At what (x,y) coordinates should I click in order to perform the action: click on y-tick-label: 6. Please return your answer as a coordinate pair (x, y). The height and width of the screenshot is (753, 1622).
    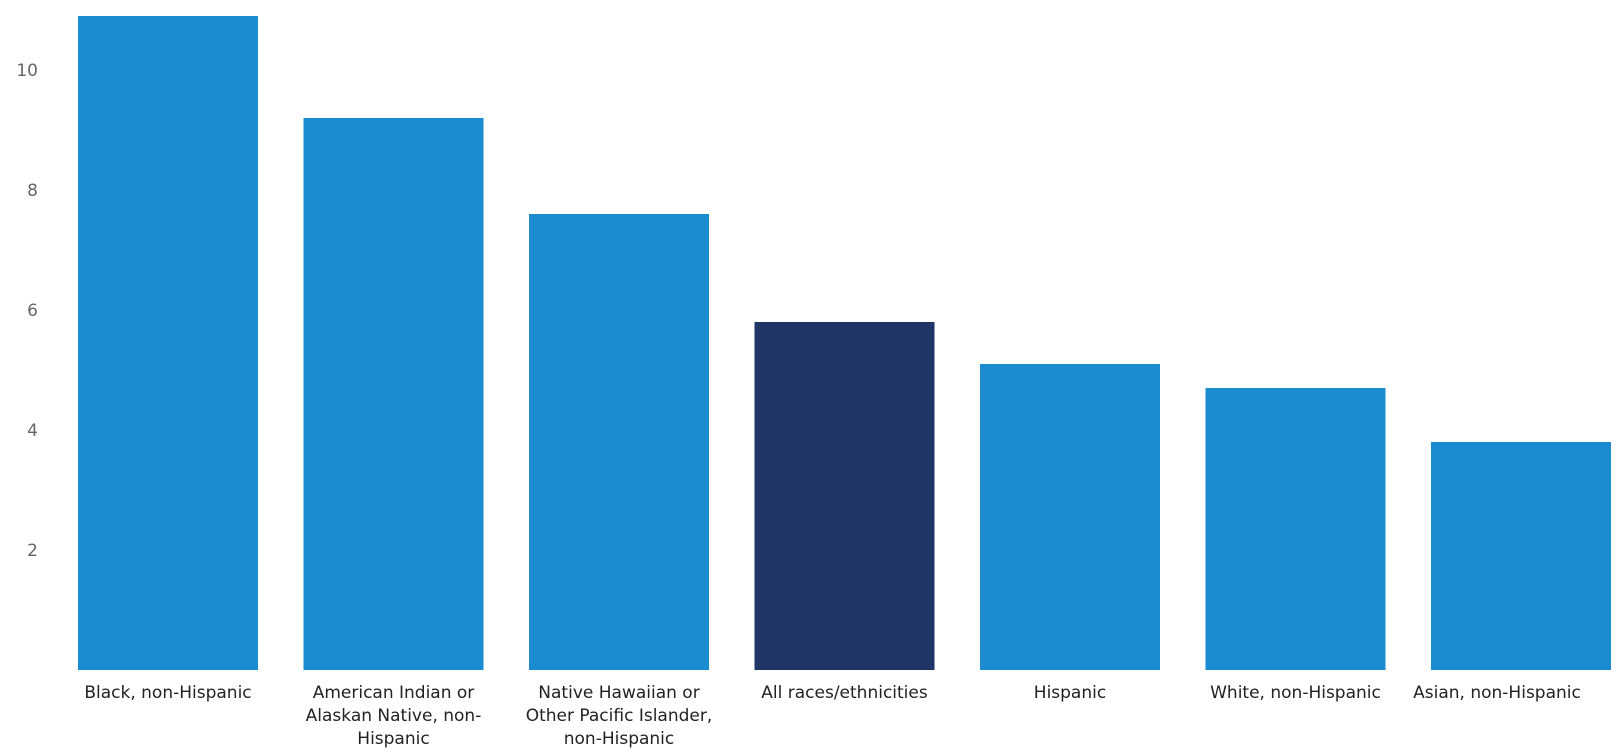
    Looking at the image, I should click on (32, 311).